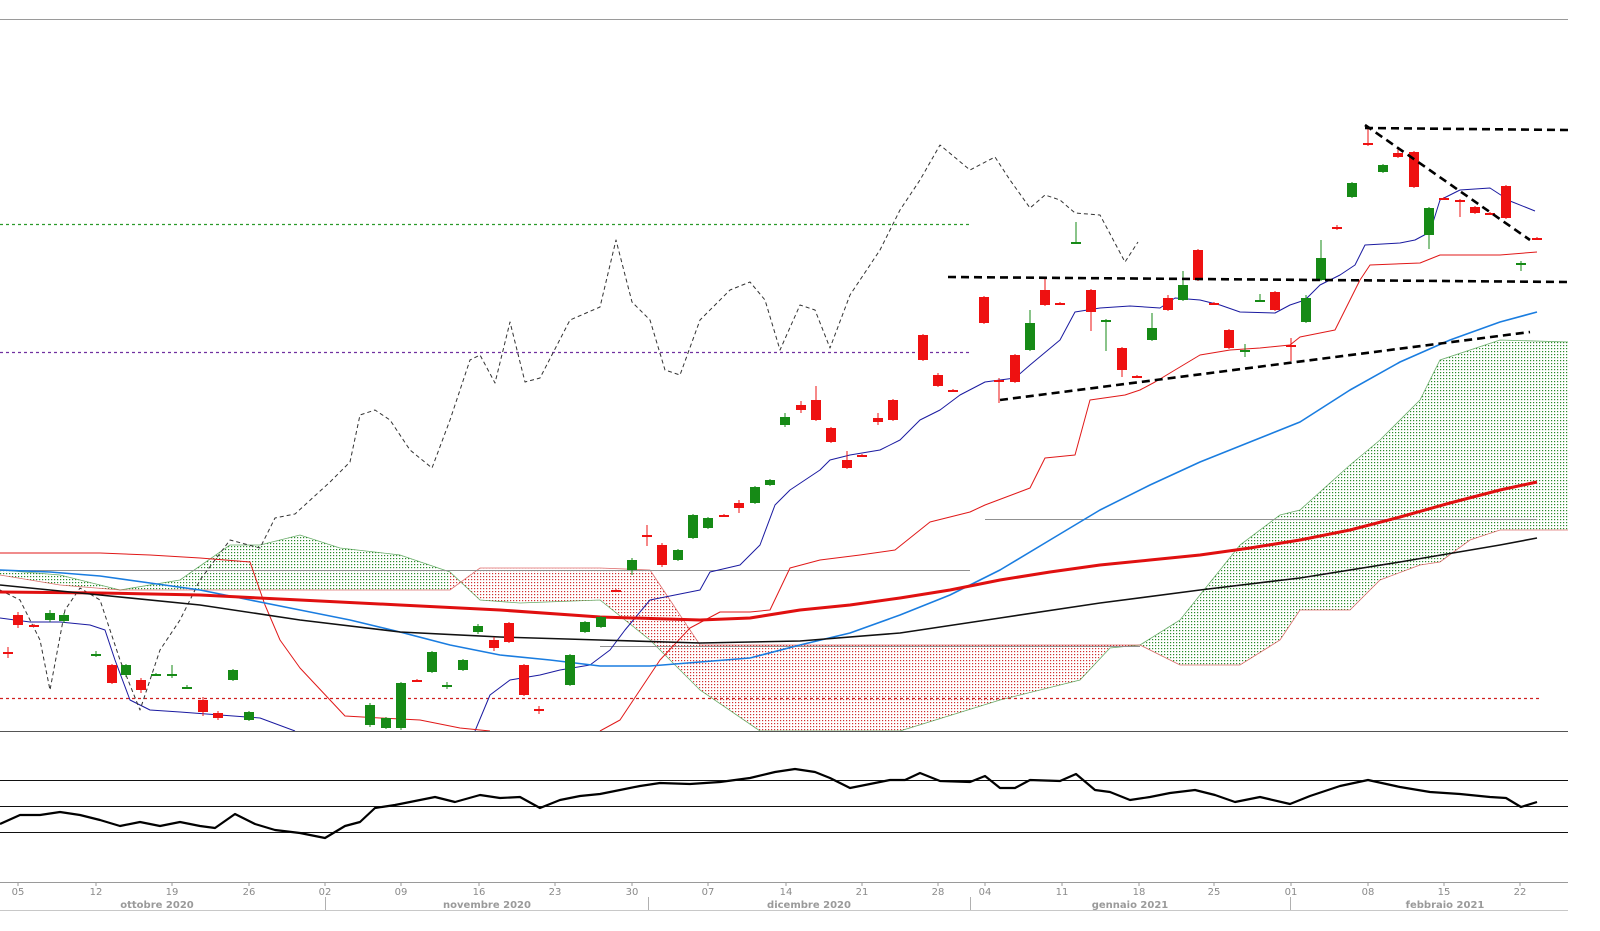  What do you see at coordinates (1444, 892) in the screenshot?
I see `x-tick-label: 15` at bounding box center [1444, 892].